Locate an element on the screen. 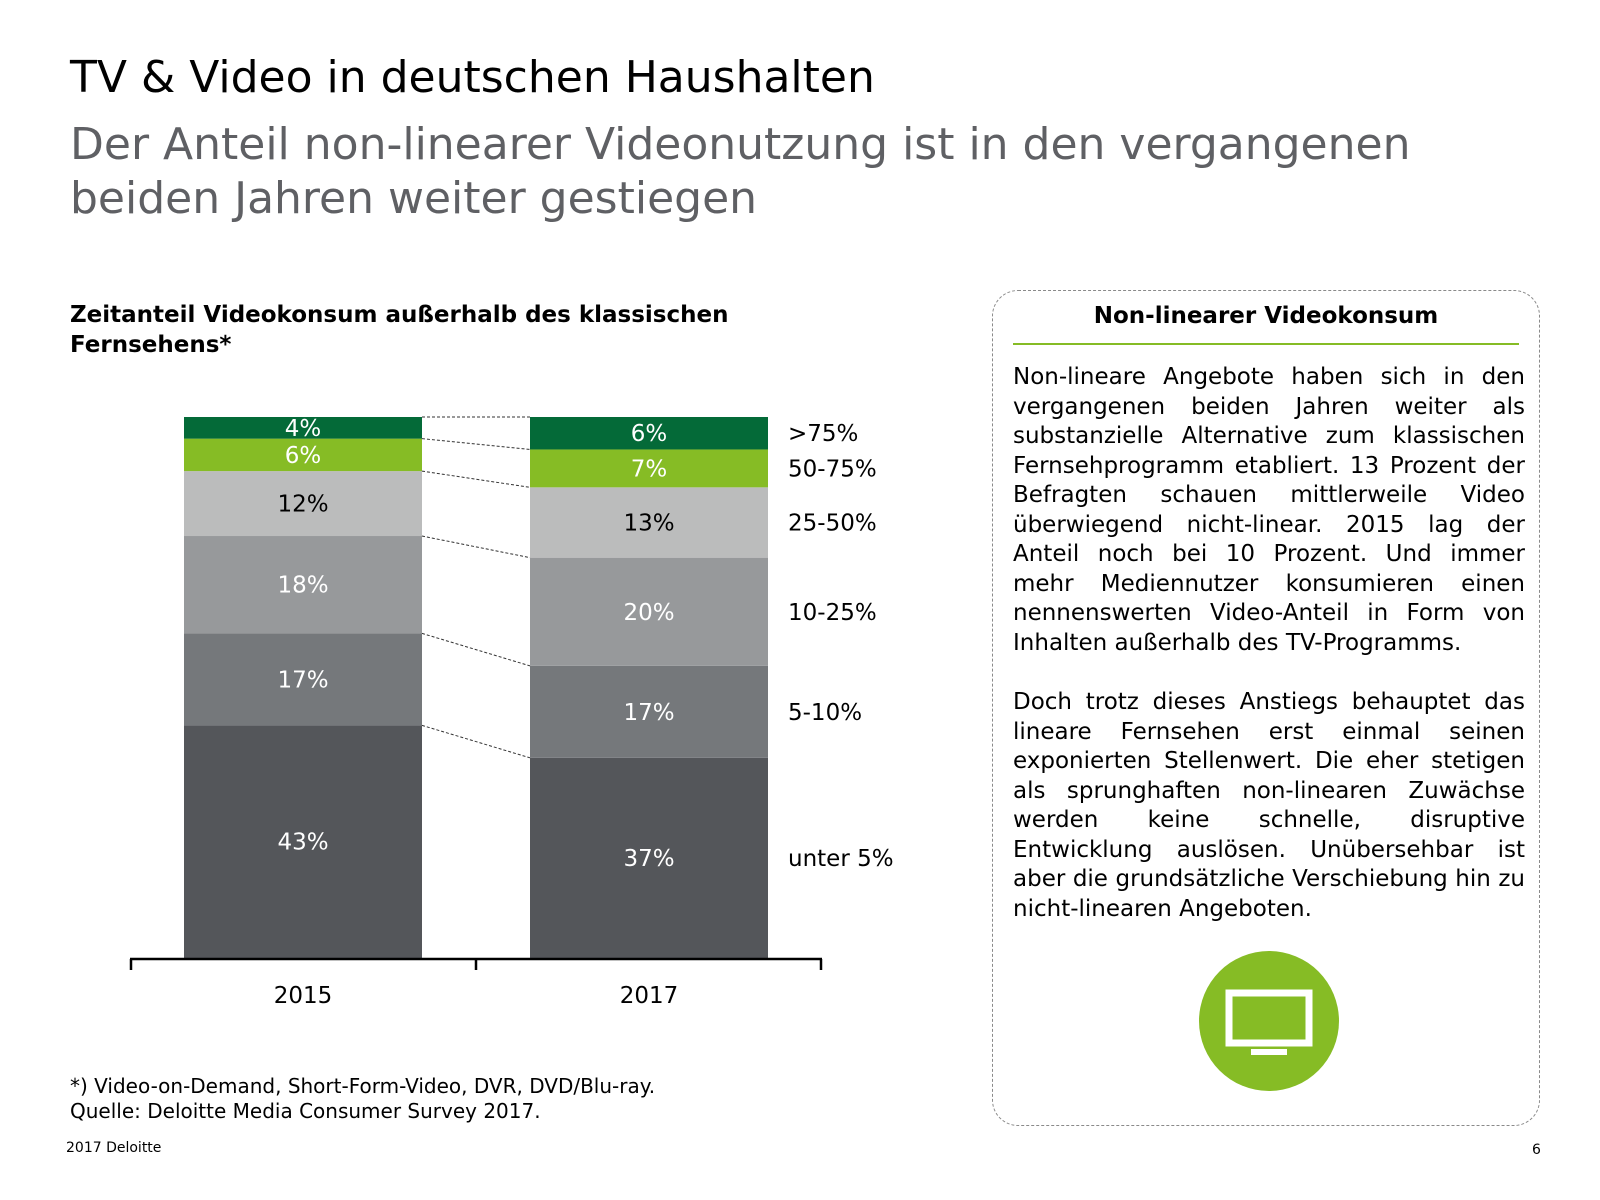  legend-label: 50-75% is located at coordinates (832, 469).